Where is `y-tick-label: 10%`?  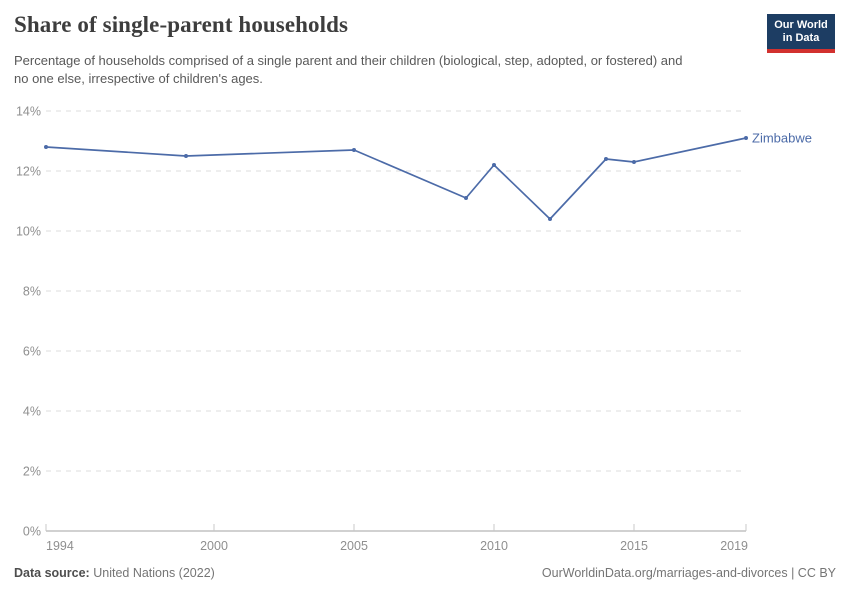 y-tick-label: 10% is located at coordinates (28, 232).